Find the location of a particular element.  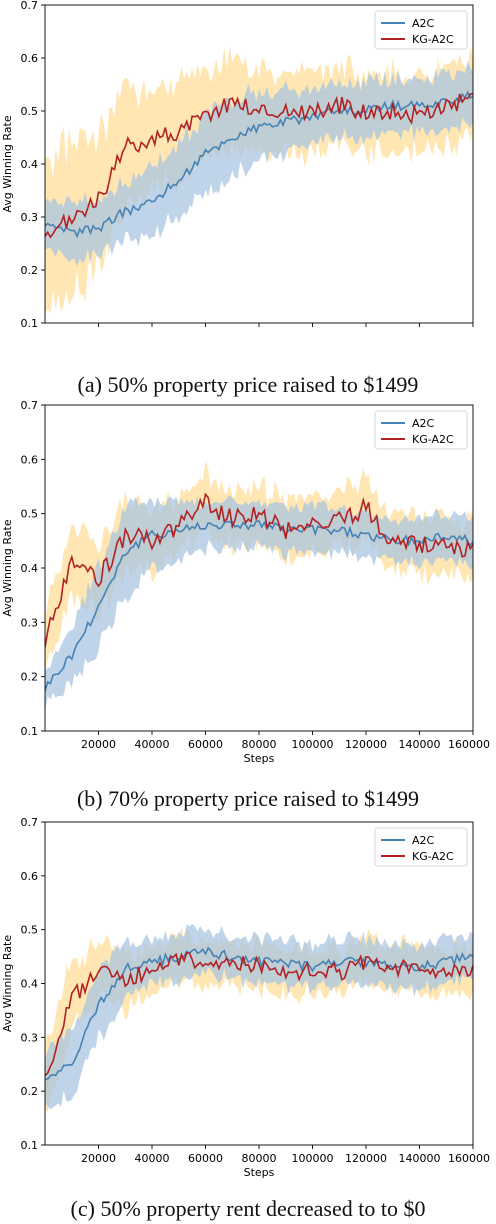

caption-a: (a) 50% property price raised to $1499 is located at coordinates (248, 384).